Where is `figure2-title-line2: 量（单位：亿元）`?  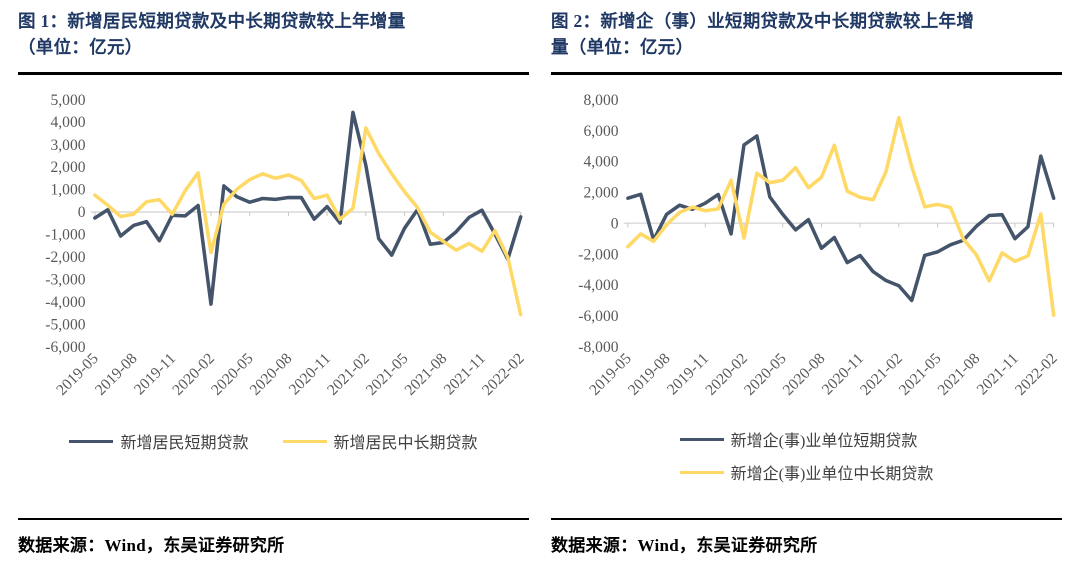
figure2-title-line2: 量（单位：亿元） is located at coordinates (622, 47).